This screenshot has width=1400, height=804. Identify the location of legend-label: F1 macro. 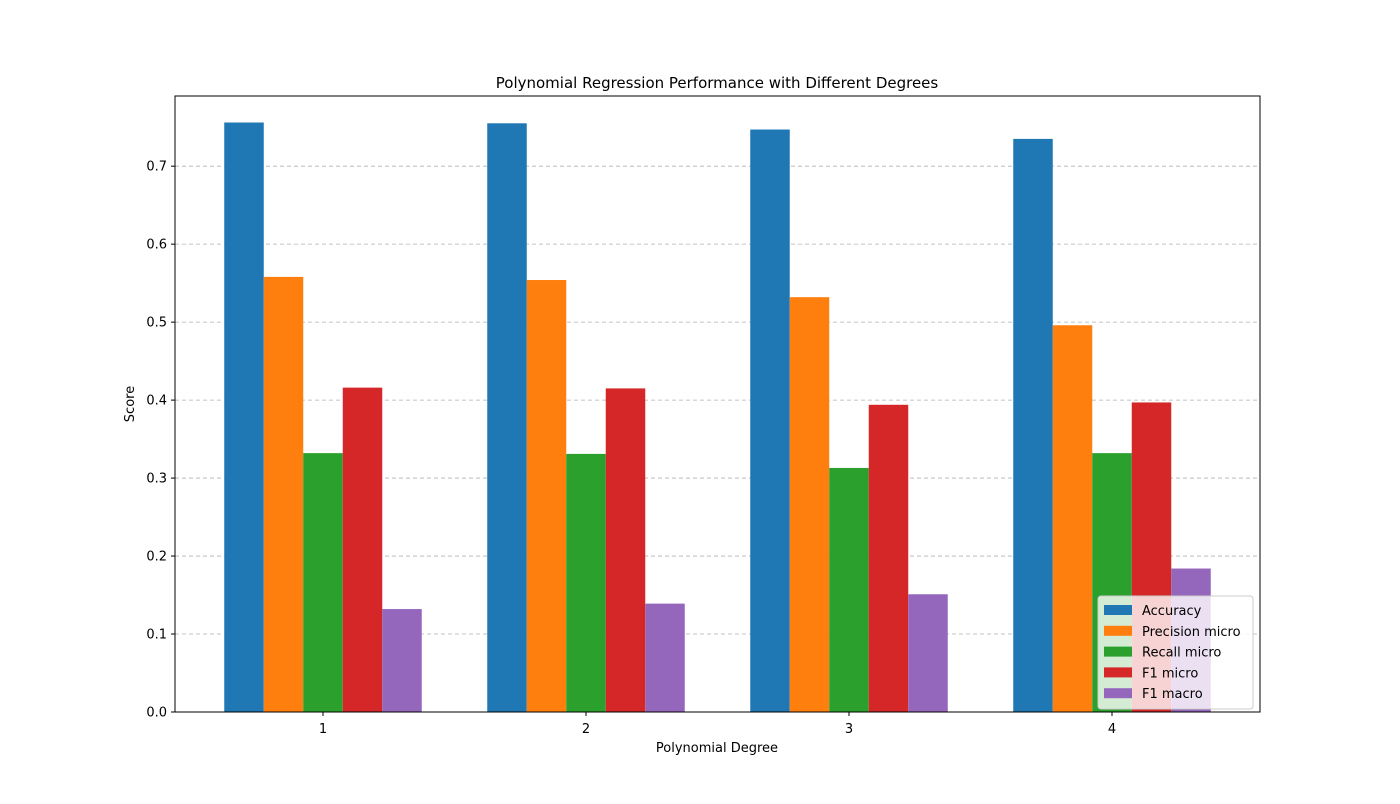
(1172, 694).